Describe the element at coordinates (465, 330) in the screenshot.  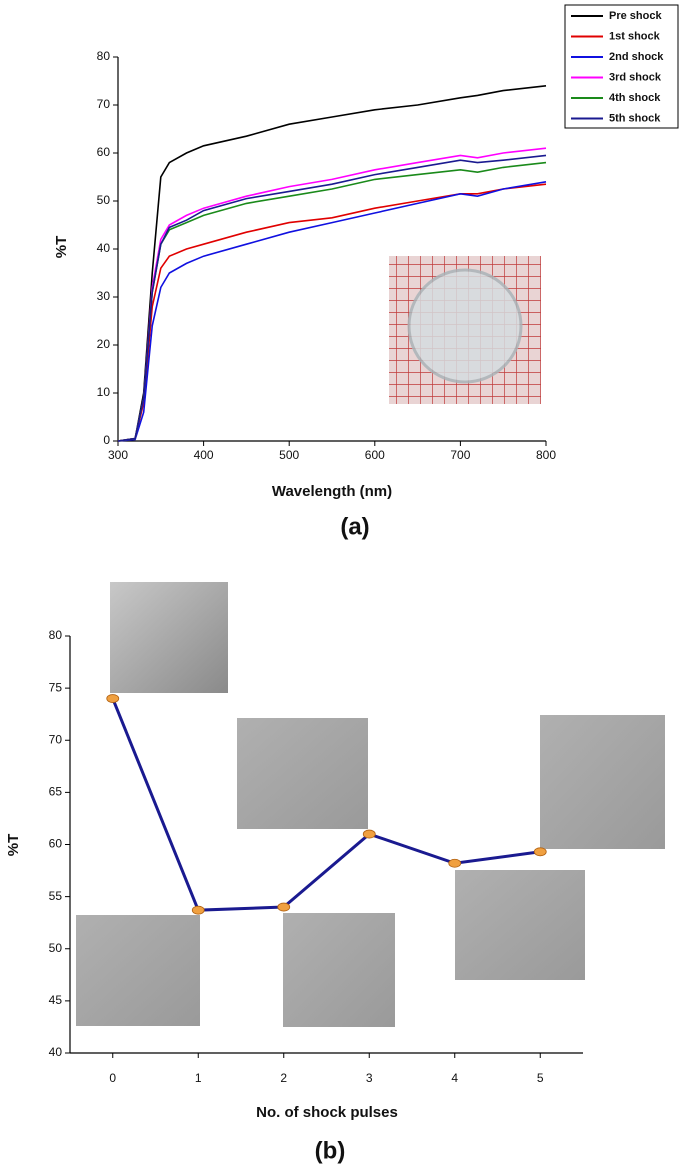
I see `inset-photo` at that location.